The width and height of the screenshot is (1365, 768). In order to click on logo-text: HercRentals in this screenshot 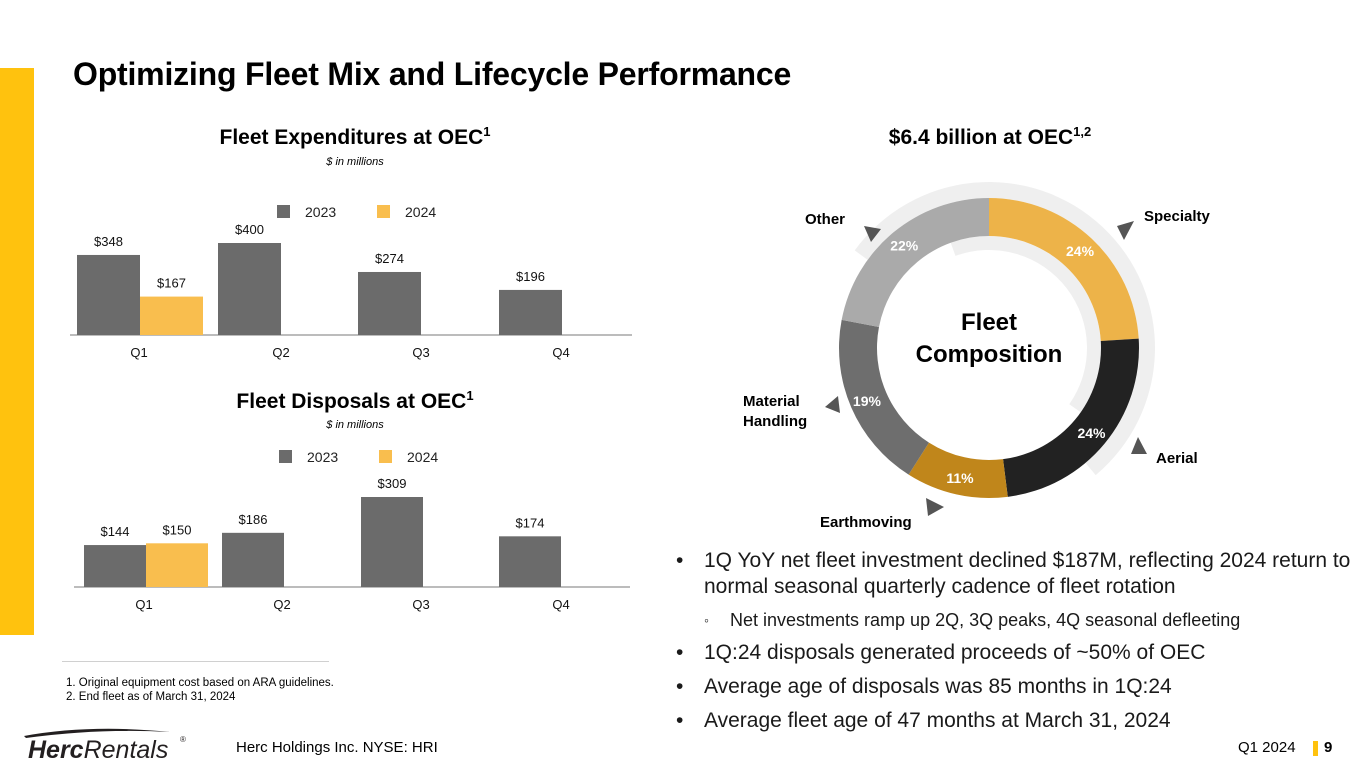, I will do `click(98, 750)`.